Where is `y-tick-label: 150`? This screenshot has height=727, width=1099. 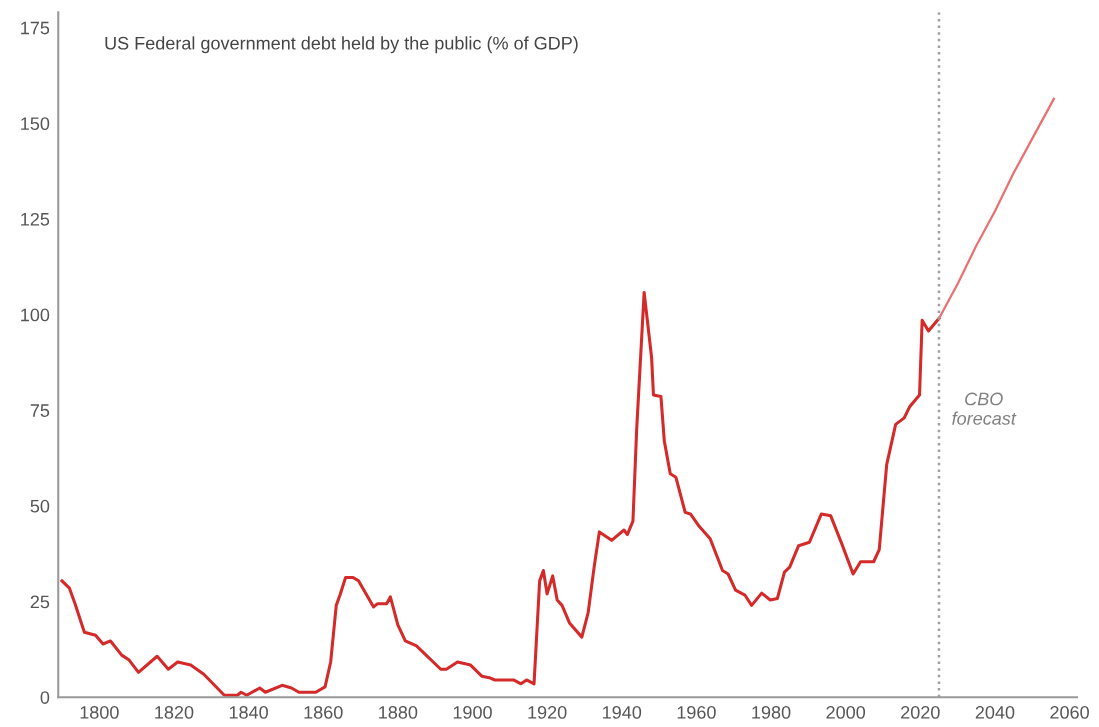
y-tick-label: 150 is located at coordinates (35, 124).